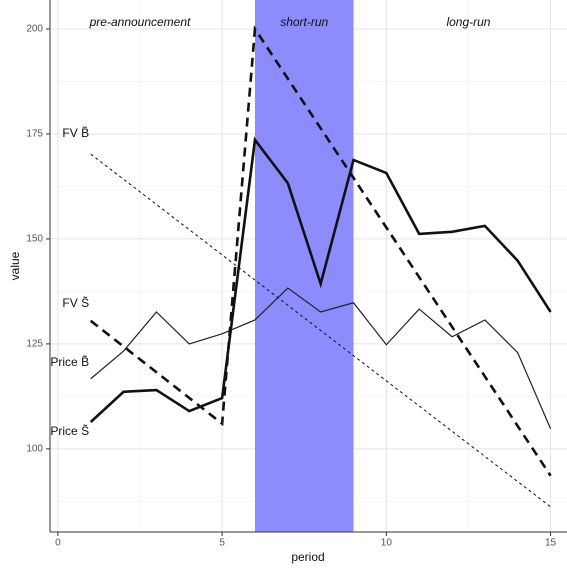 The height and width of the screenshot is (569, 567). What do you see at coordinates (307, 557) in the screenshot?
I see `x-axis-title: period` at bounding box center [307, 557].